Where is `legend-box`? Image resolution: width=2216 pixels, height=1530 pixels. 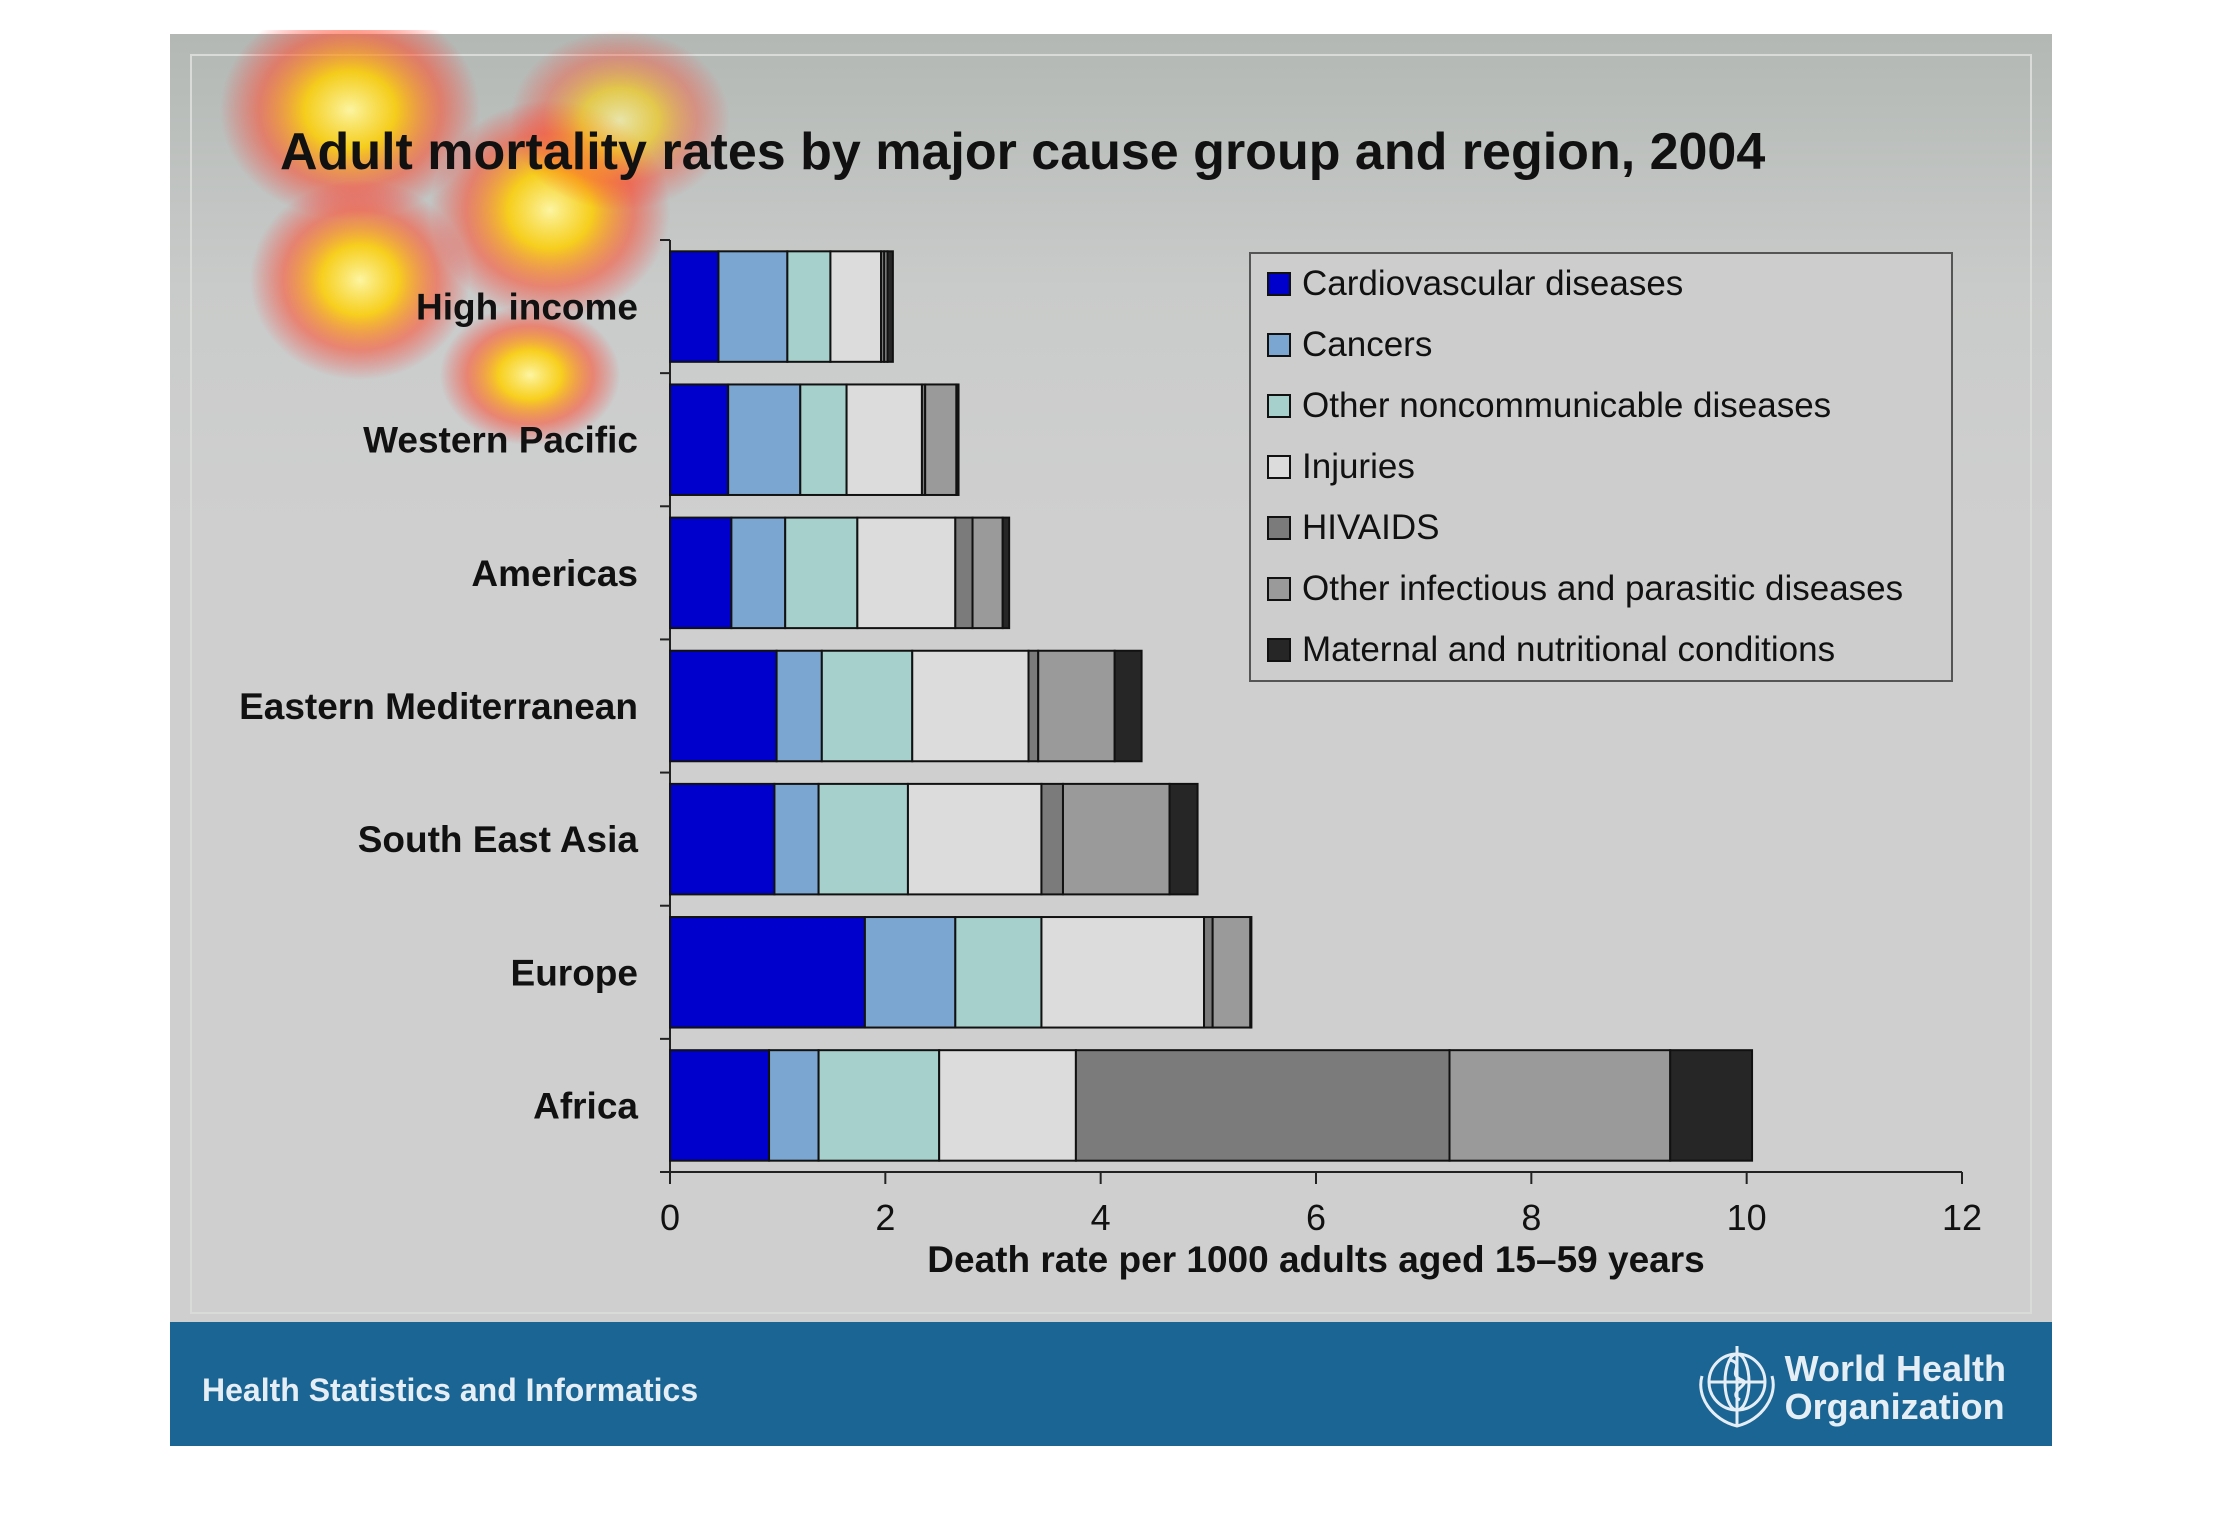 legend-box is located at coordinates (1601, 467).